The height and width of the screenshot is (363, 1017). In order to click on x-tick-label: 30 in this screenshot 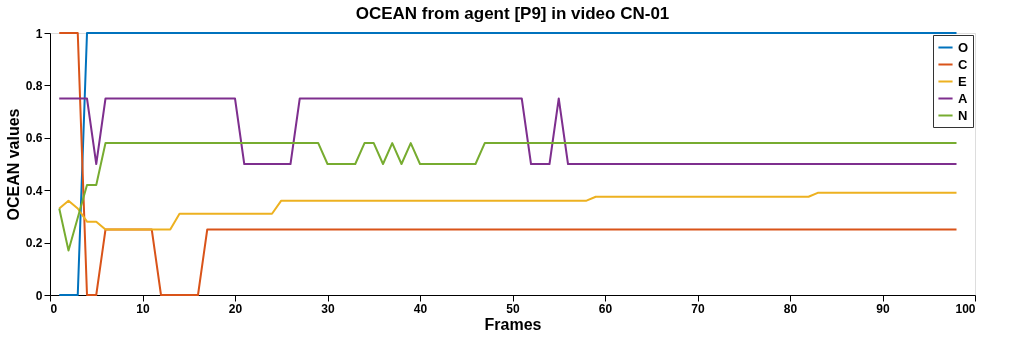, I will do `click(328, 308)`.